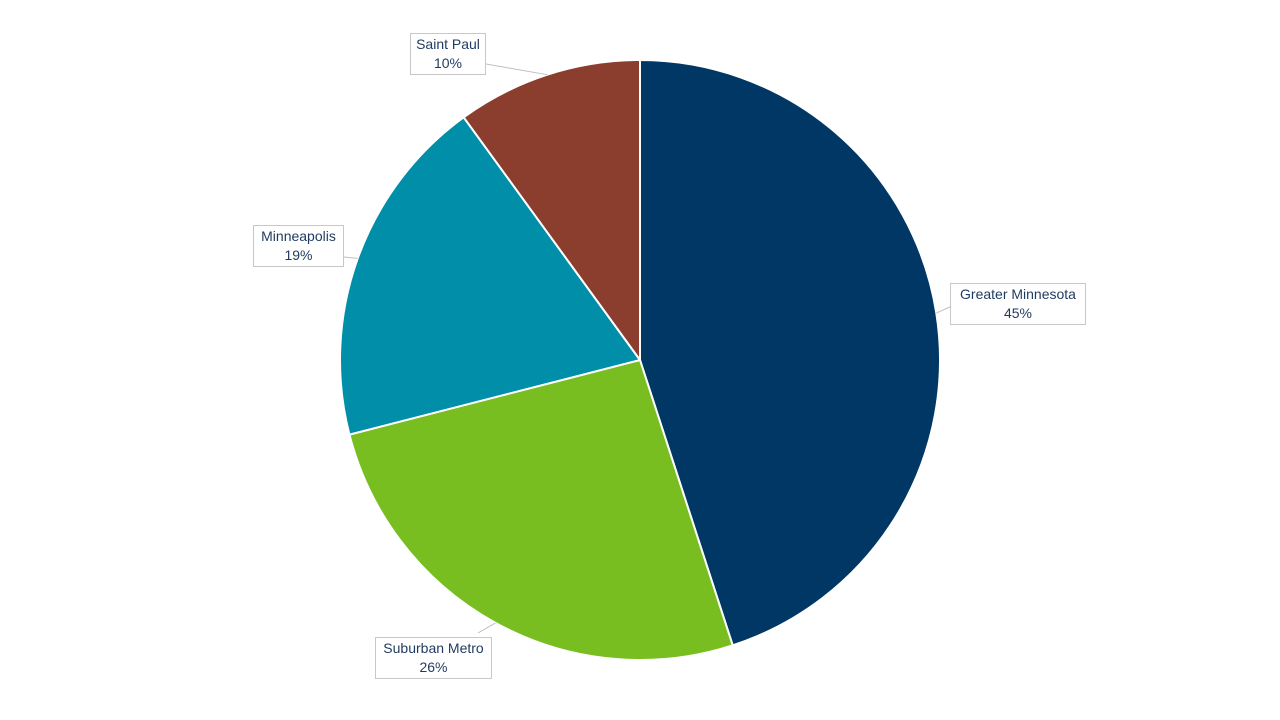 The width and height of the screenshot is (1280, 720). What do you see at coordinates (433, 667) in the screenshot?
I see `data-label-value: 26%` at bounding box center [433, 667].